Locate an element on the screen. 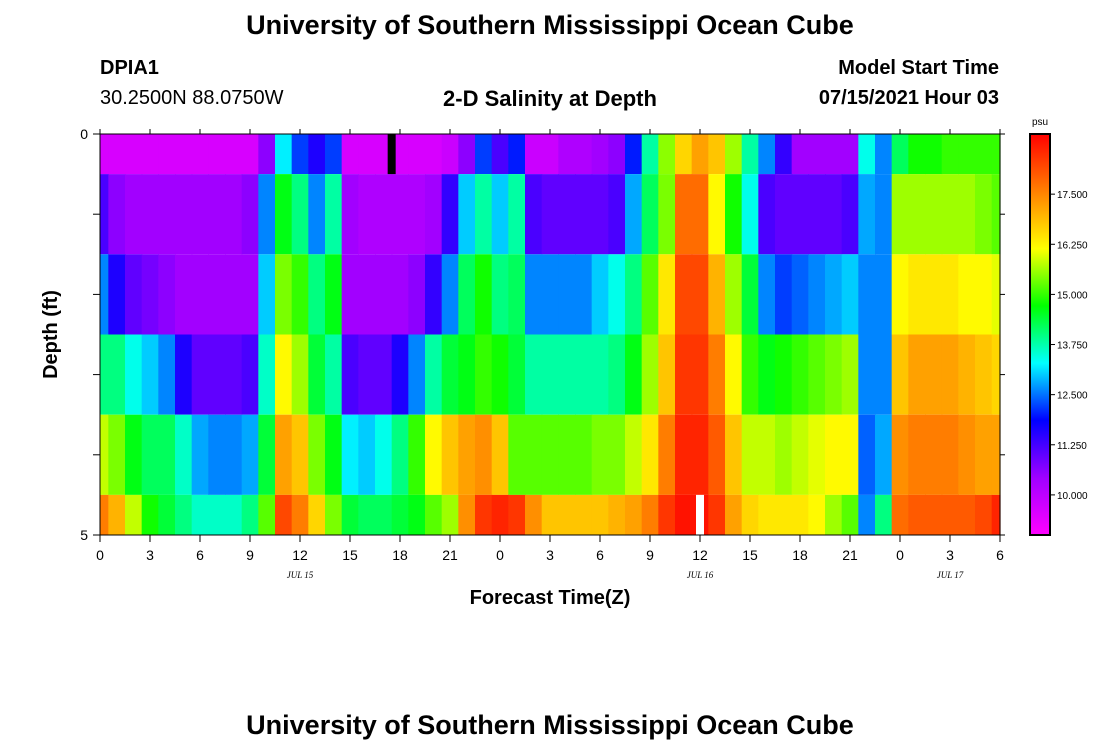 The image size is (1100, 750). x-tick-label: 6 is located at coordinates (600, 555).